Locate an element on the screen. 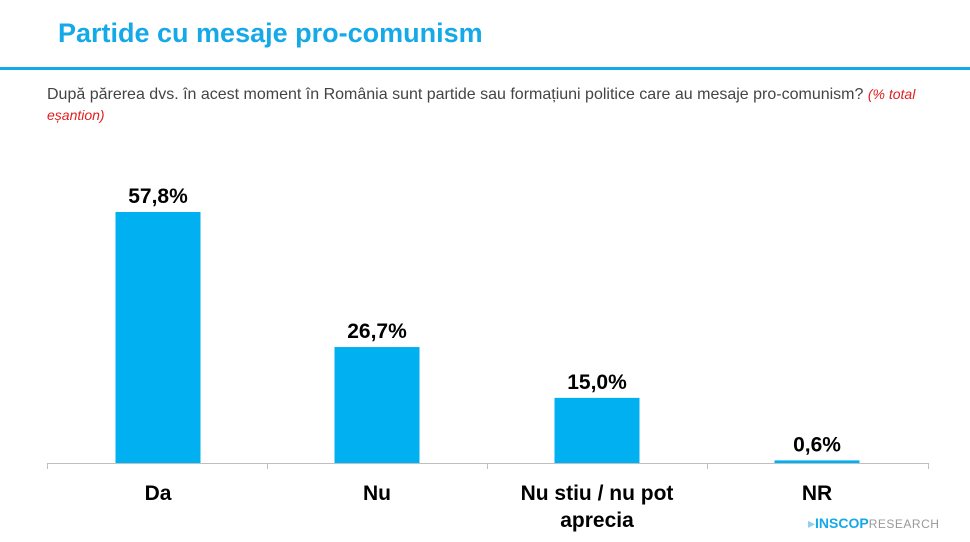 This screenshot has height=542, width=970. page-title: Partide cu mesaje pro-comunism is located at coordinates (270, 33).